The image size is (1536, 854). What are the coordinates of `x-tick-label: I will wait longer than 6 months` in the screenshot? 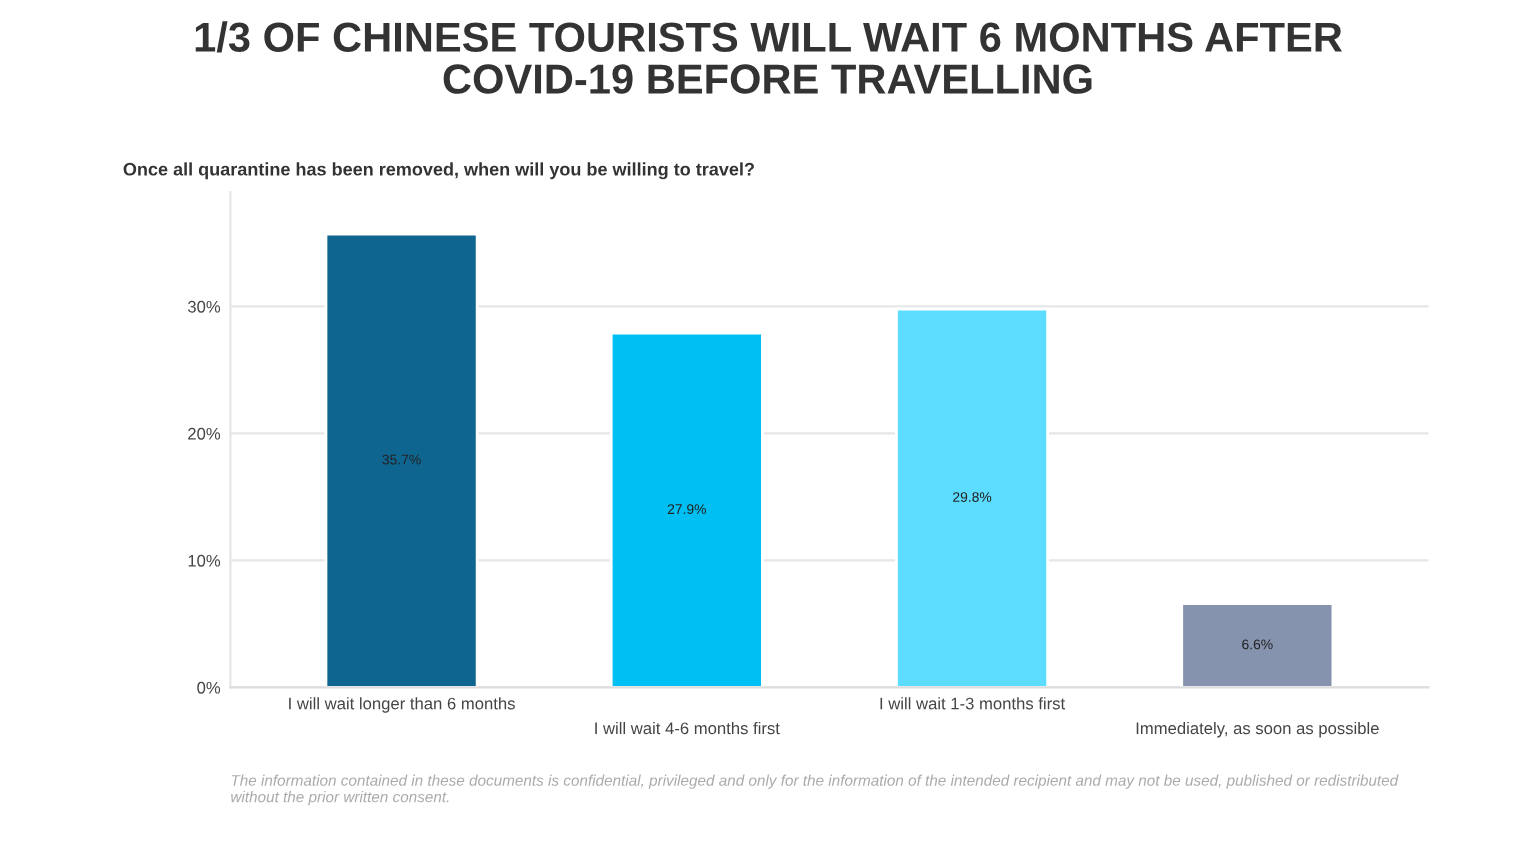 It's located at (402, 705).